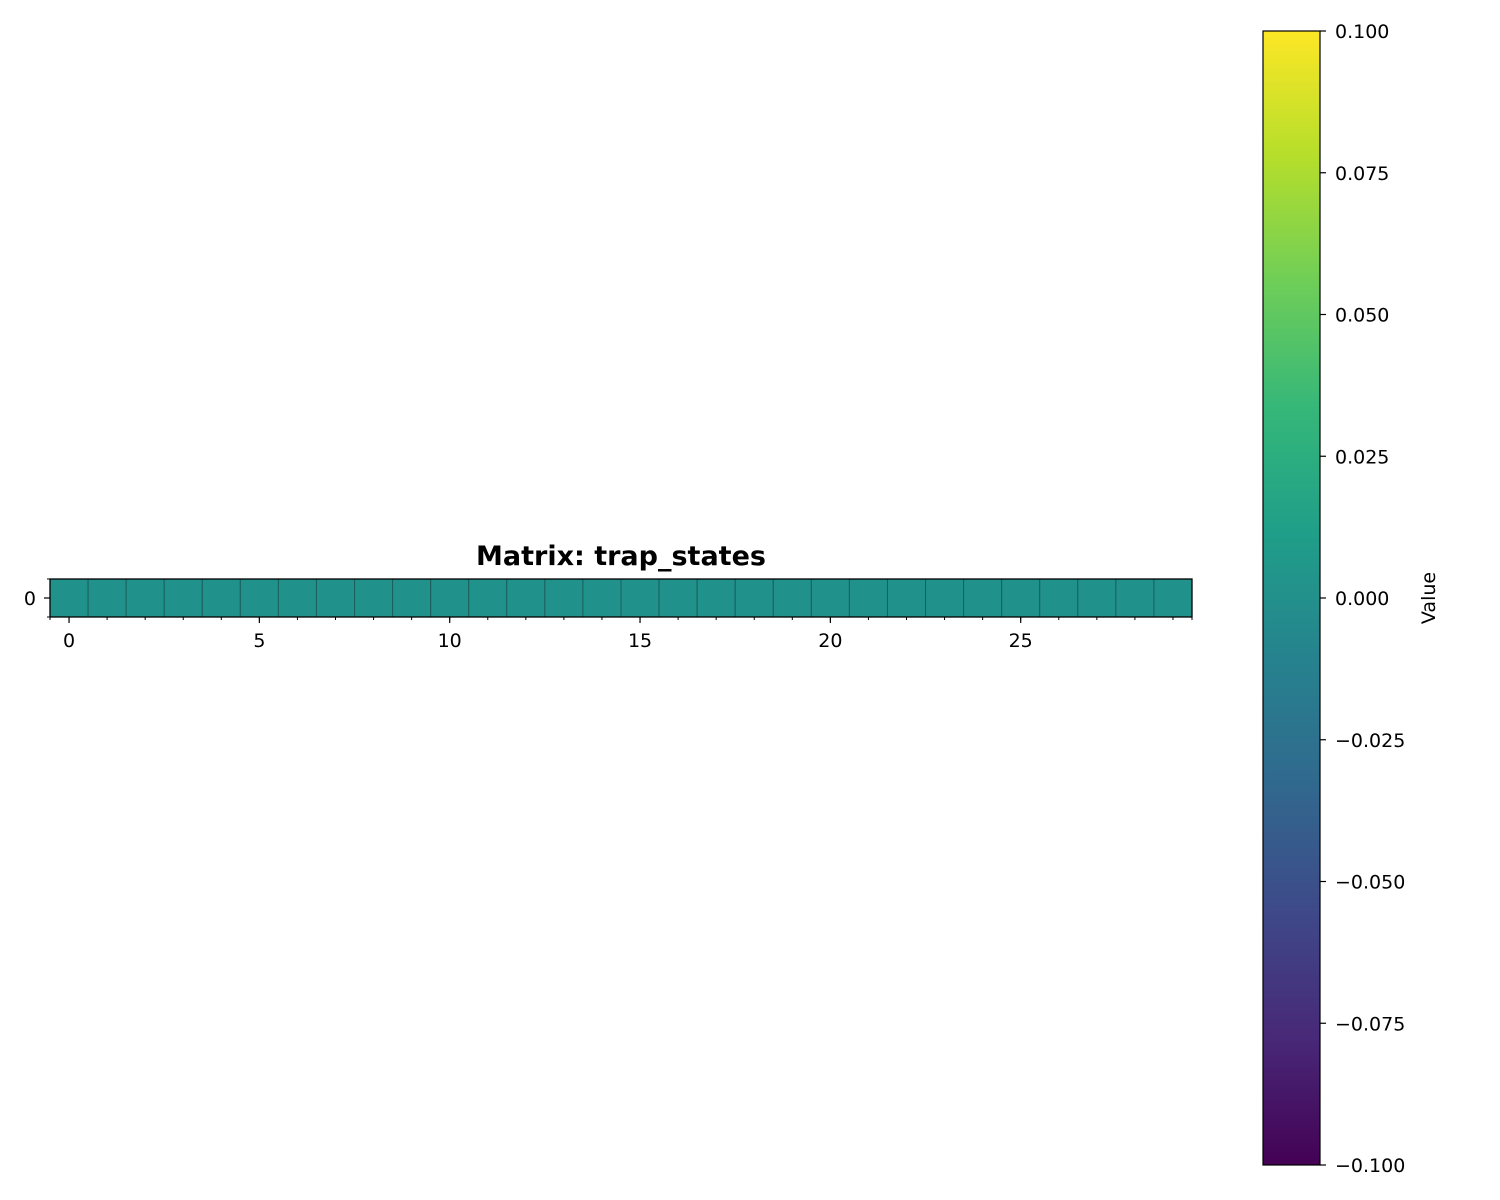  Describe the element at coordinates (1362, 457) in the screenshot. I see `colorbar-tick-label: 0.025` at that location.